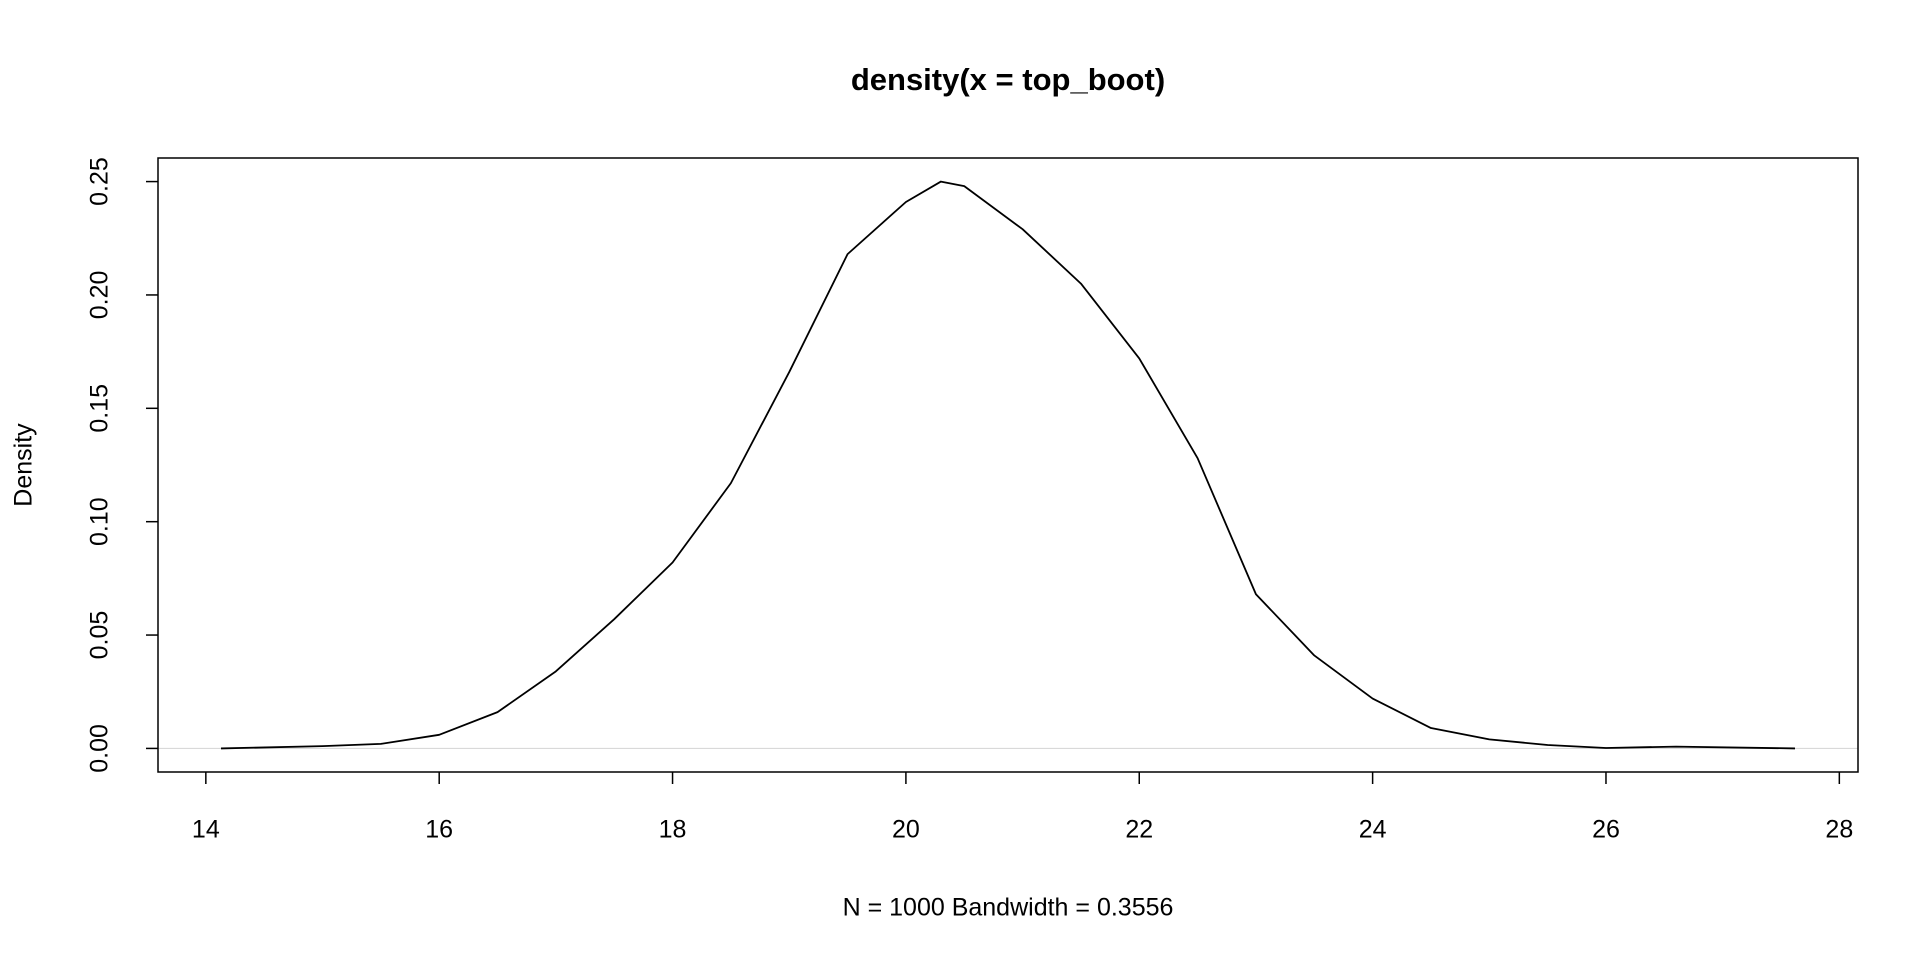 Image resolution: width=1920 pixels, height=960 pixels. Describe the element at coordinates (100, 181) in the screenshot. I see `y-tick-label: 0.25` at that location.